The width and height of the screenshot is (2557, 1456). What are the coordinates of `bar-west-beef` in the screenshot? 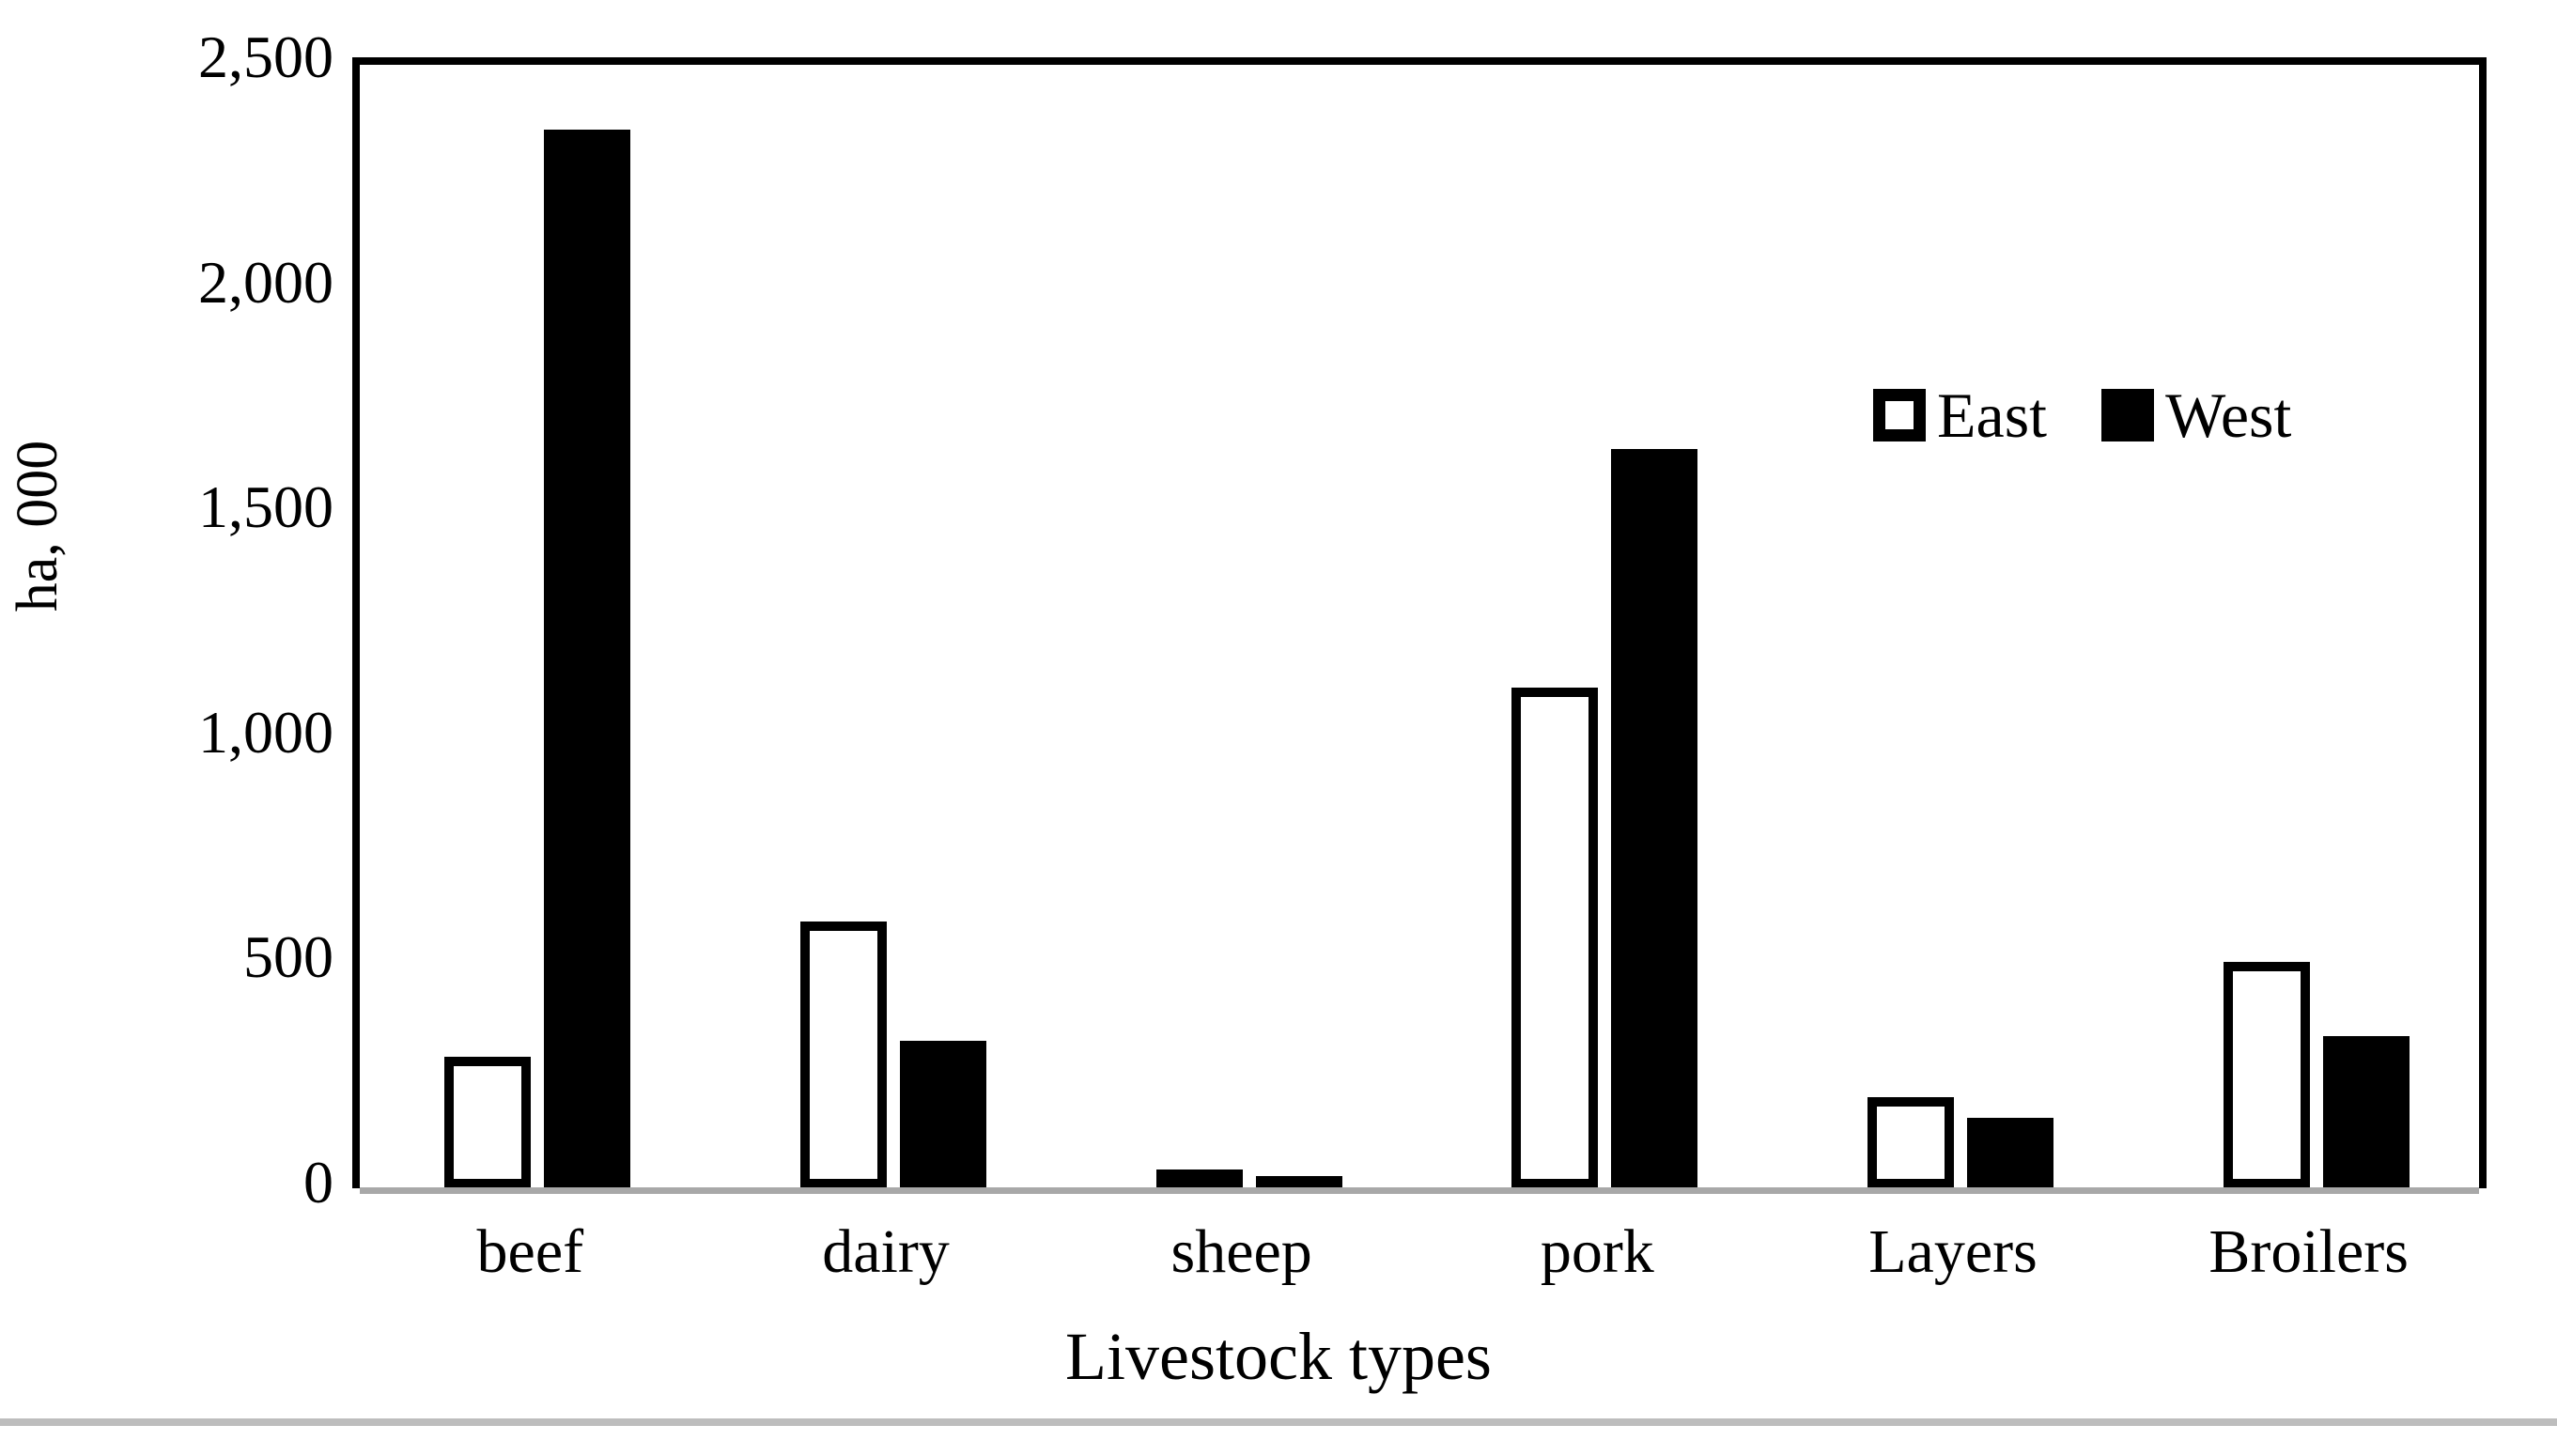 It's located at (587, 658).